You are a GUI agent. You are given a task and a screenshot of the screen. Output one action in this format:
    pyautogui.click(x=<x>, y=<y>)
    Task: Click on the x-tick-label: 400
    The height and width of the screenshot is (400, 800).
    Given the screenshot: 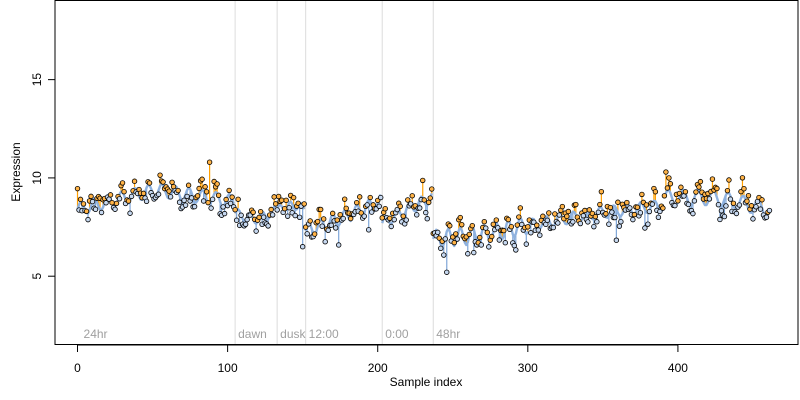 What is the action you would take?
    pyautogui.click(x=678, y=368)
    